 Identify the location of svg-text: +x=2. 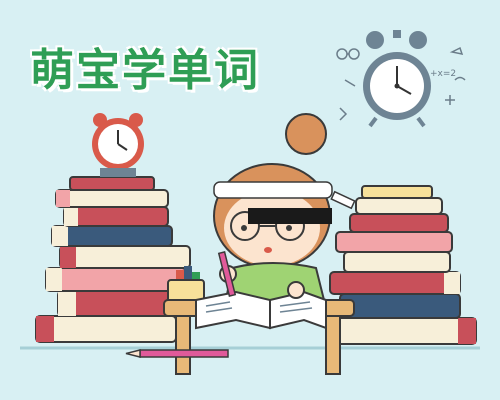
(443, 74).